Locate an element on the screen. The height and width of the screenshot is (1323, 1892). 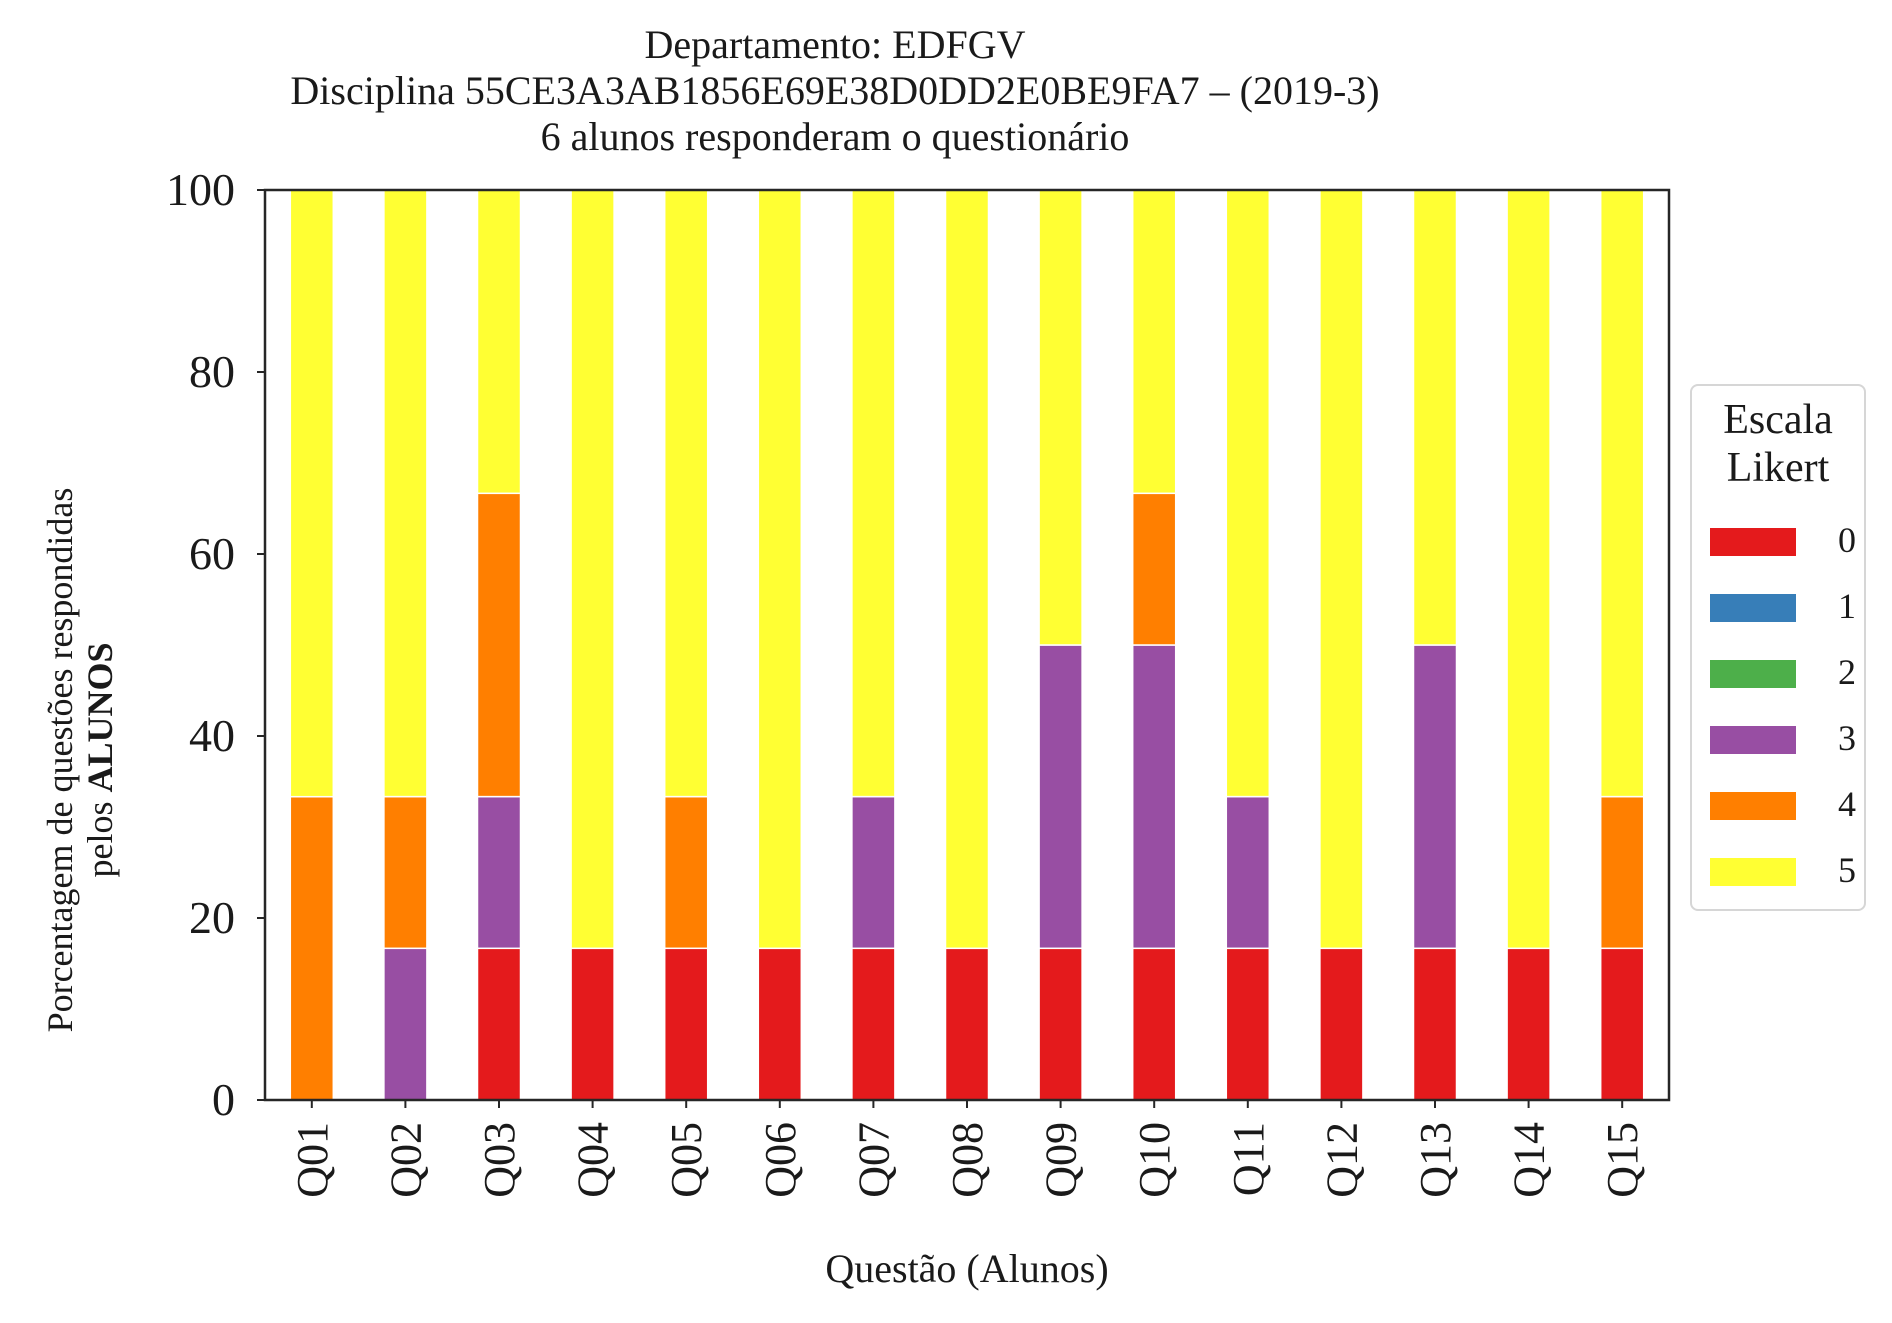
legend-title-line-1: Escala is located at coordinates (1778, 420).